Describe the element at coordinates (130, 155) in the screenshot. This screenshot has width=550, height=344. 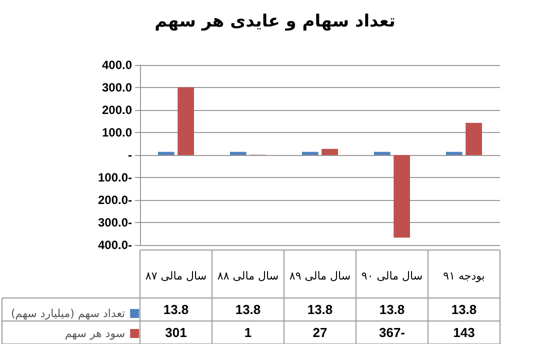
I see `y-tick-label: -` at that location.